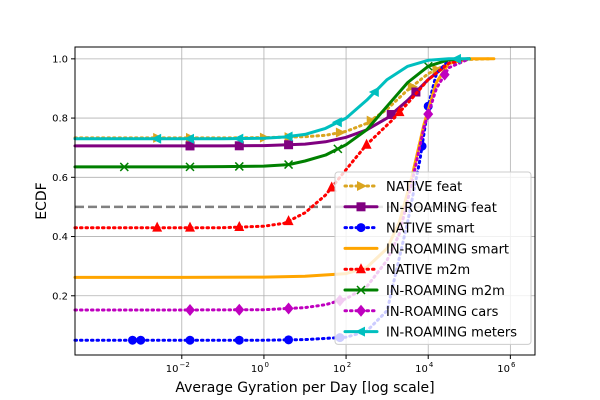 The width and height of the screenshot is (600, 400). Describe the element at coordinates (304, 388) in the screenshot. I see `x-axis-label: Average Gyration per Day [log scale]` at that location.